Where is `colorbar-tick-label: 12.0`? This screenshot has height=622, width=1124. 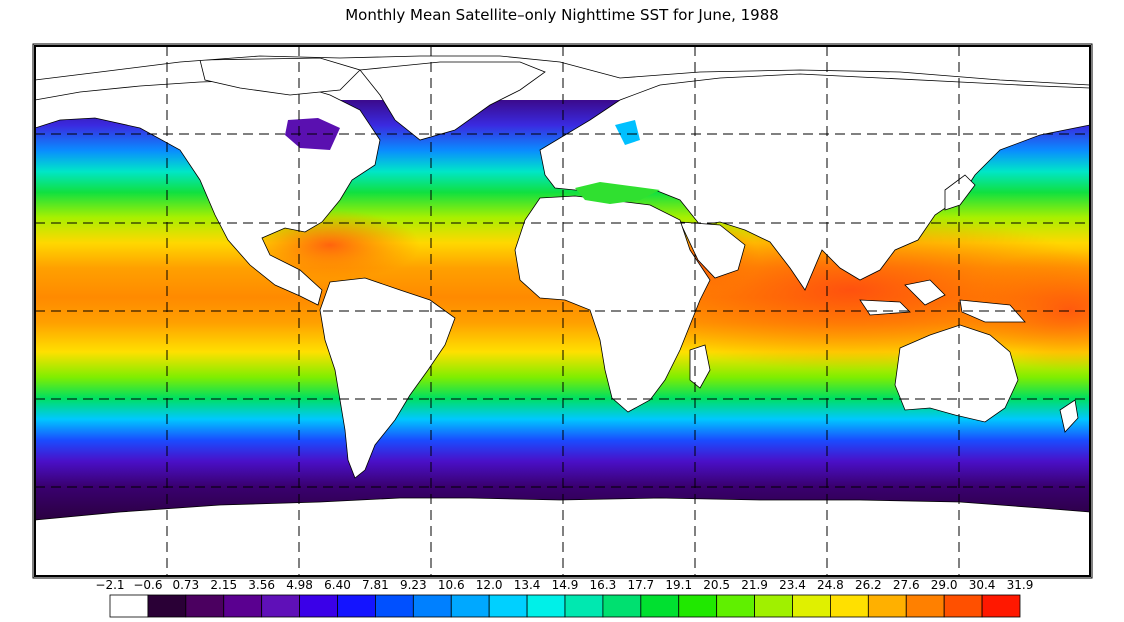 colorbar-tick-label: 12.0 is located at coordinates (489, 585).